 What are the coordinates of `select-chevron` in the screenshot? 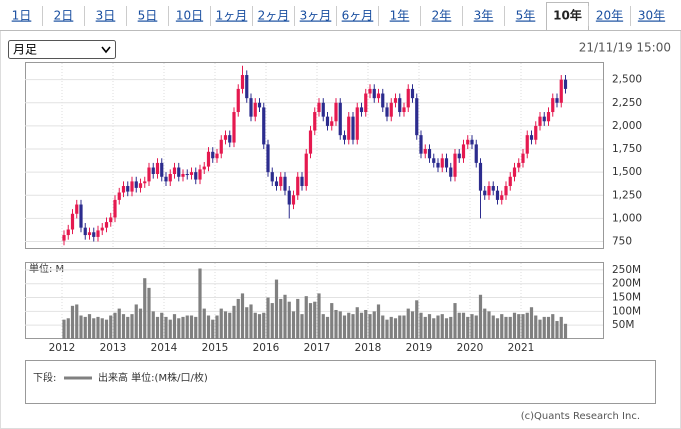 It's located at (106, 50).